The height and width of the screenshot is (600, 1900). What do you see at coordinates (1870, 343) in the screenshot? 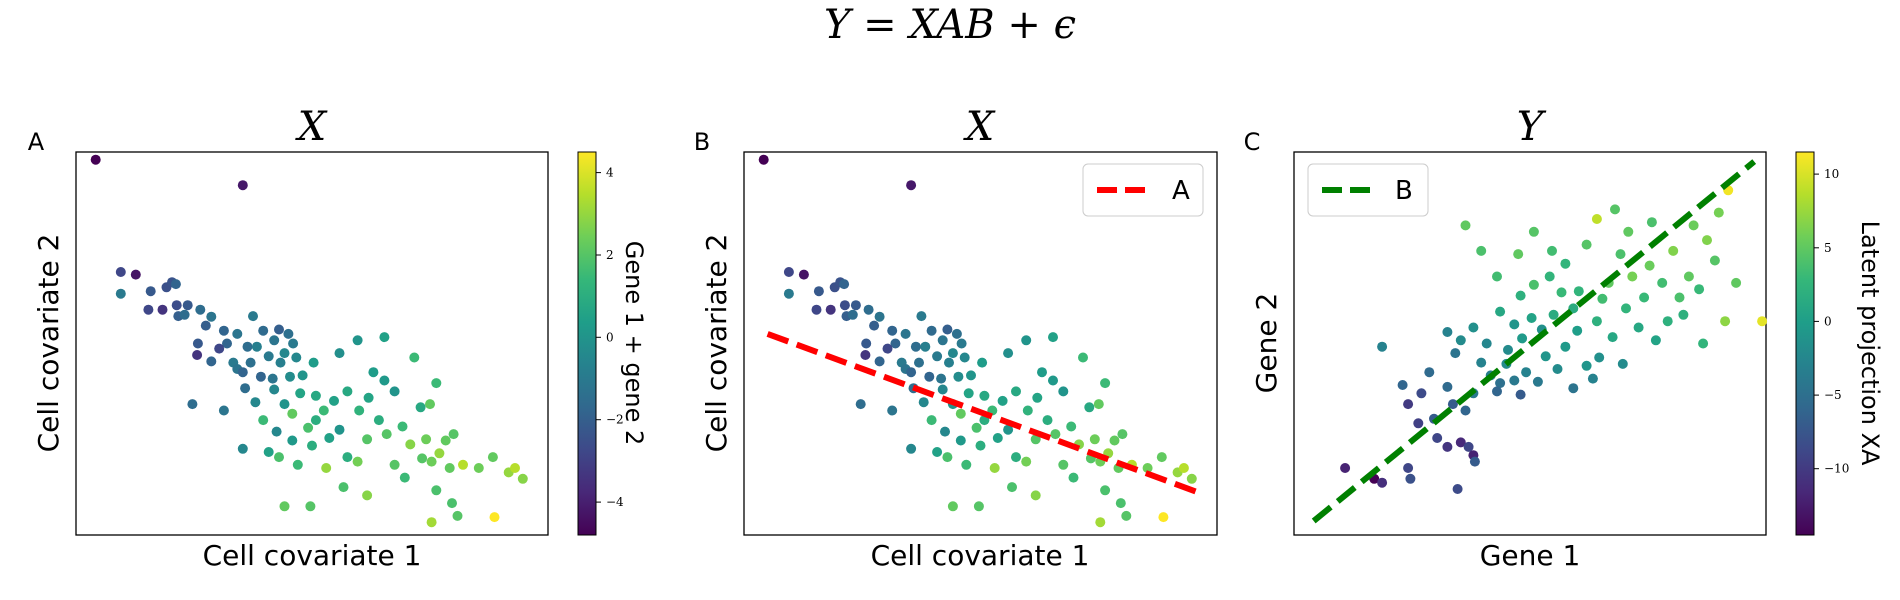
I see `panel-c-colorbar-label: Latent projection XA` at bounding box center [1870, 343].